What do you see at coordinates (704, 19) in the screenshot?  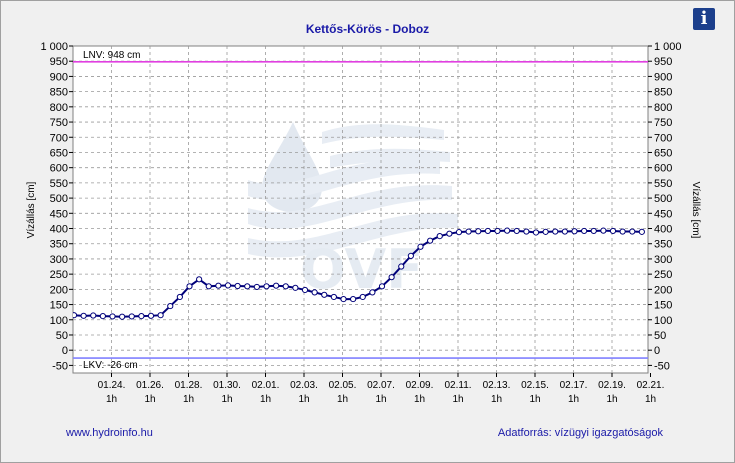 I see `info-icon: i` at bounding box center [704, 19].